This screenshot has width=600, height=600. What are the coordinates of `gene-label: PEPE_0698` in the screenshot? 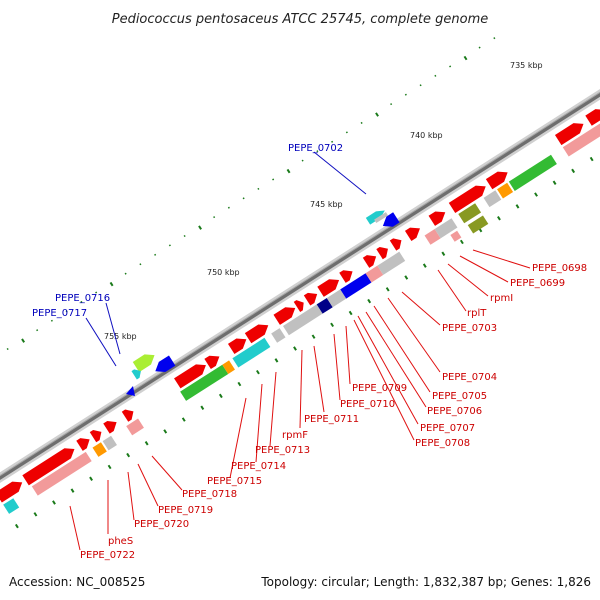 It's located at (559, 268).